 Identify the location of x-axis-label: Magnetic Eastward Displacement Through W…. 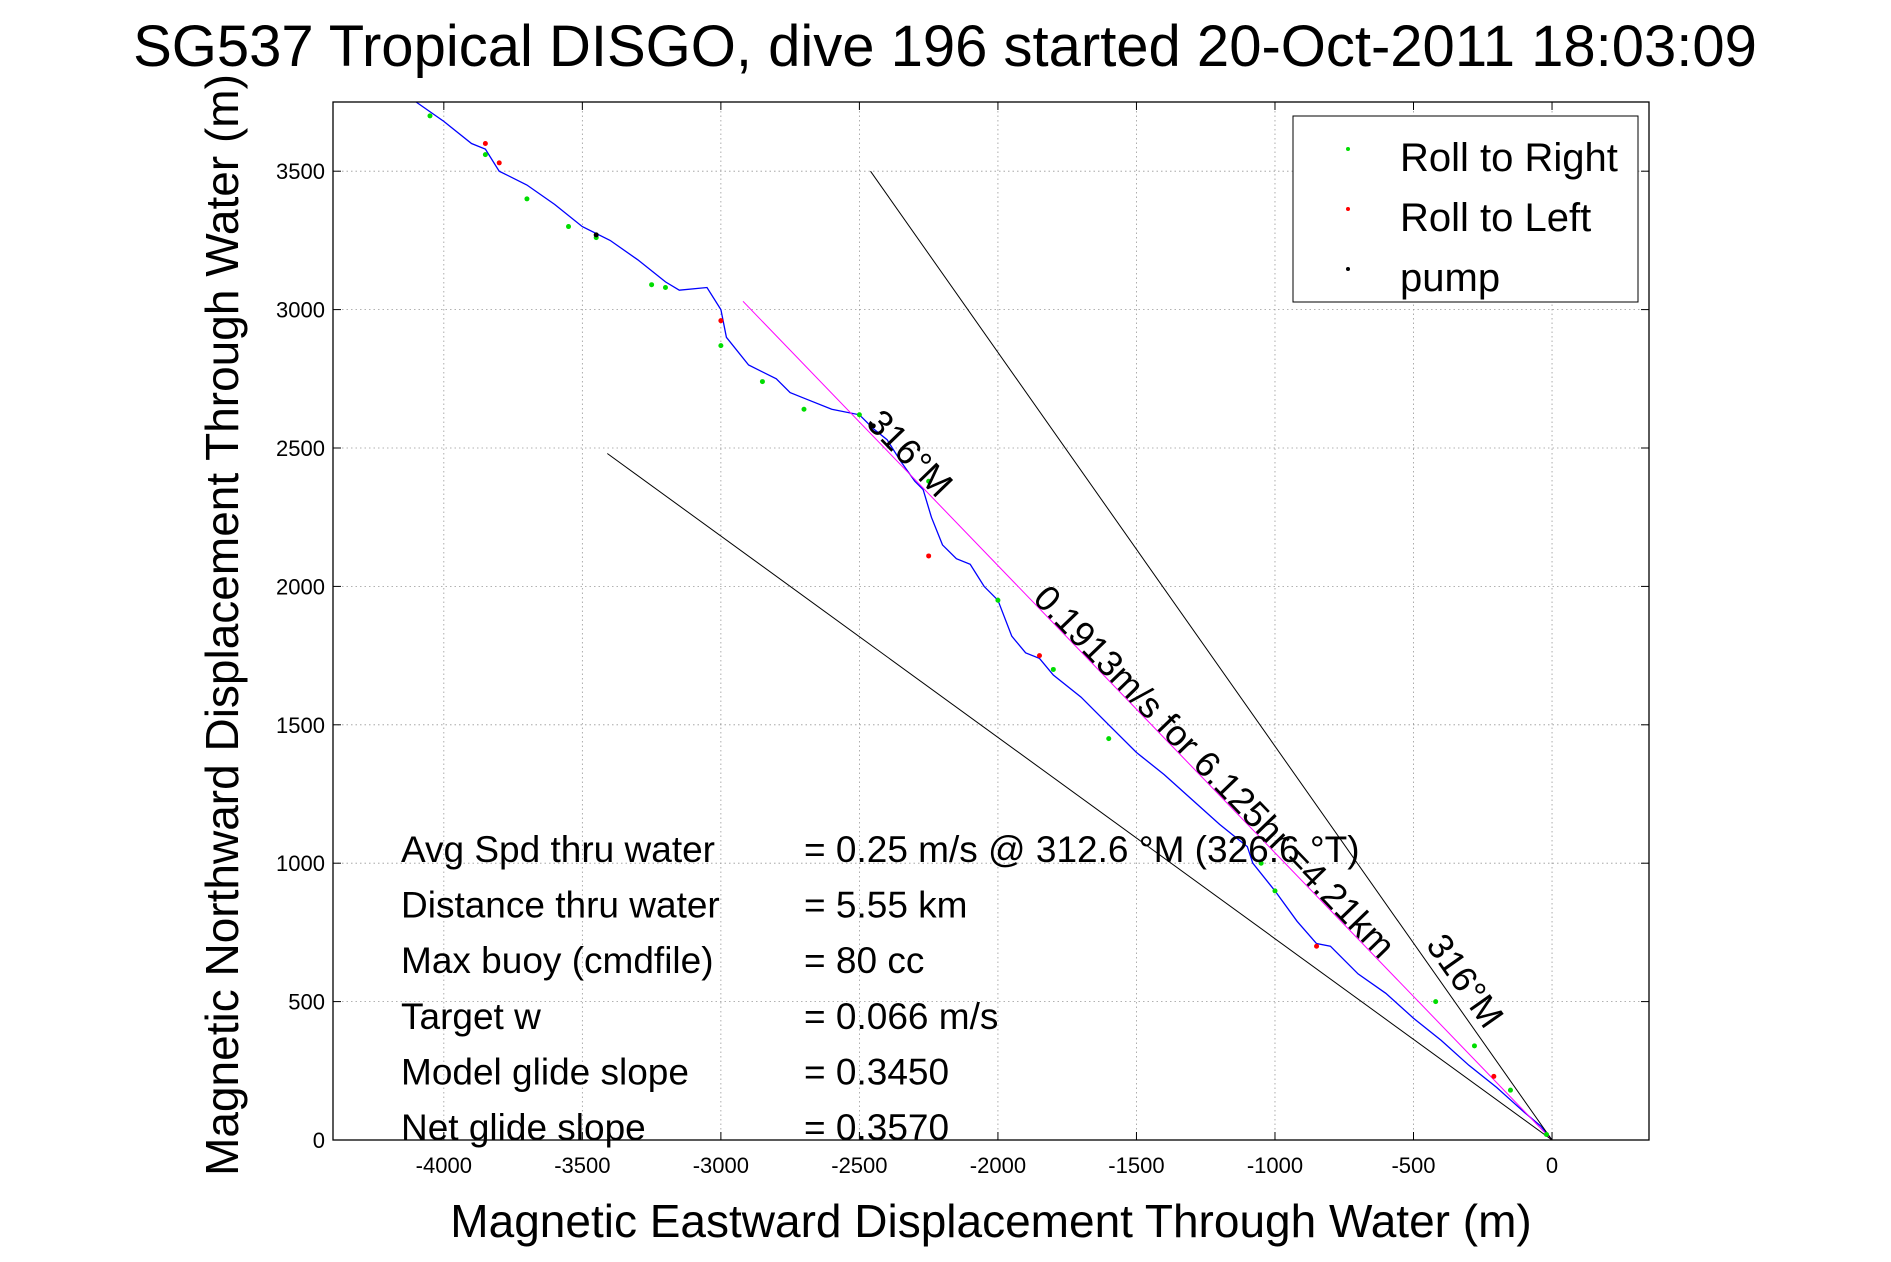
(990, 1221).